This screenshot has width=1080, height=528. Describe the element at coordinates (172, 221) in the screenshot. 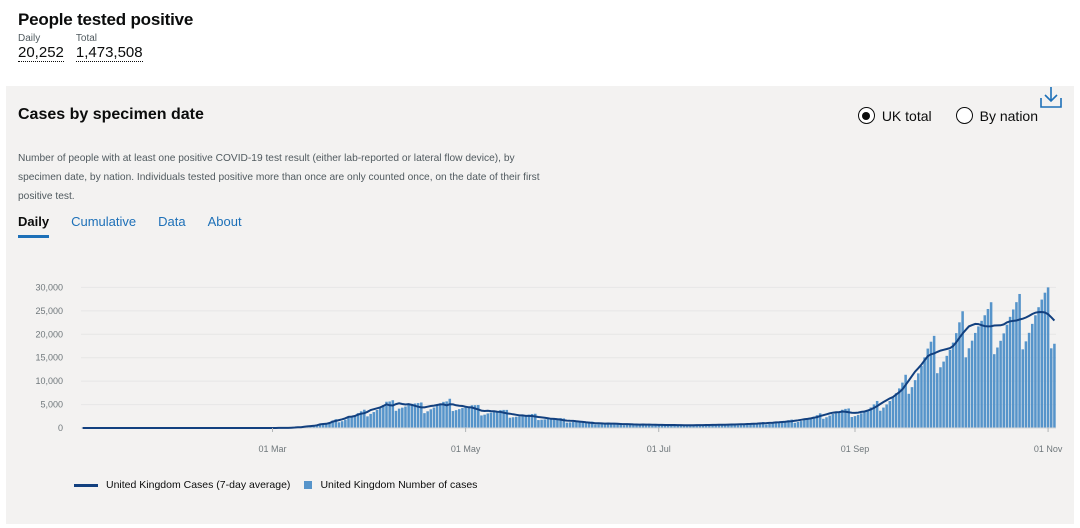

I see `tab-data: Data` at that location.